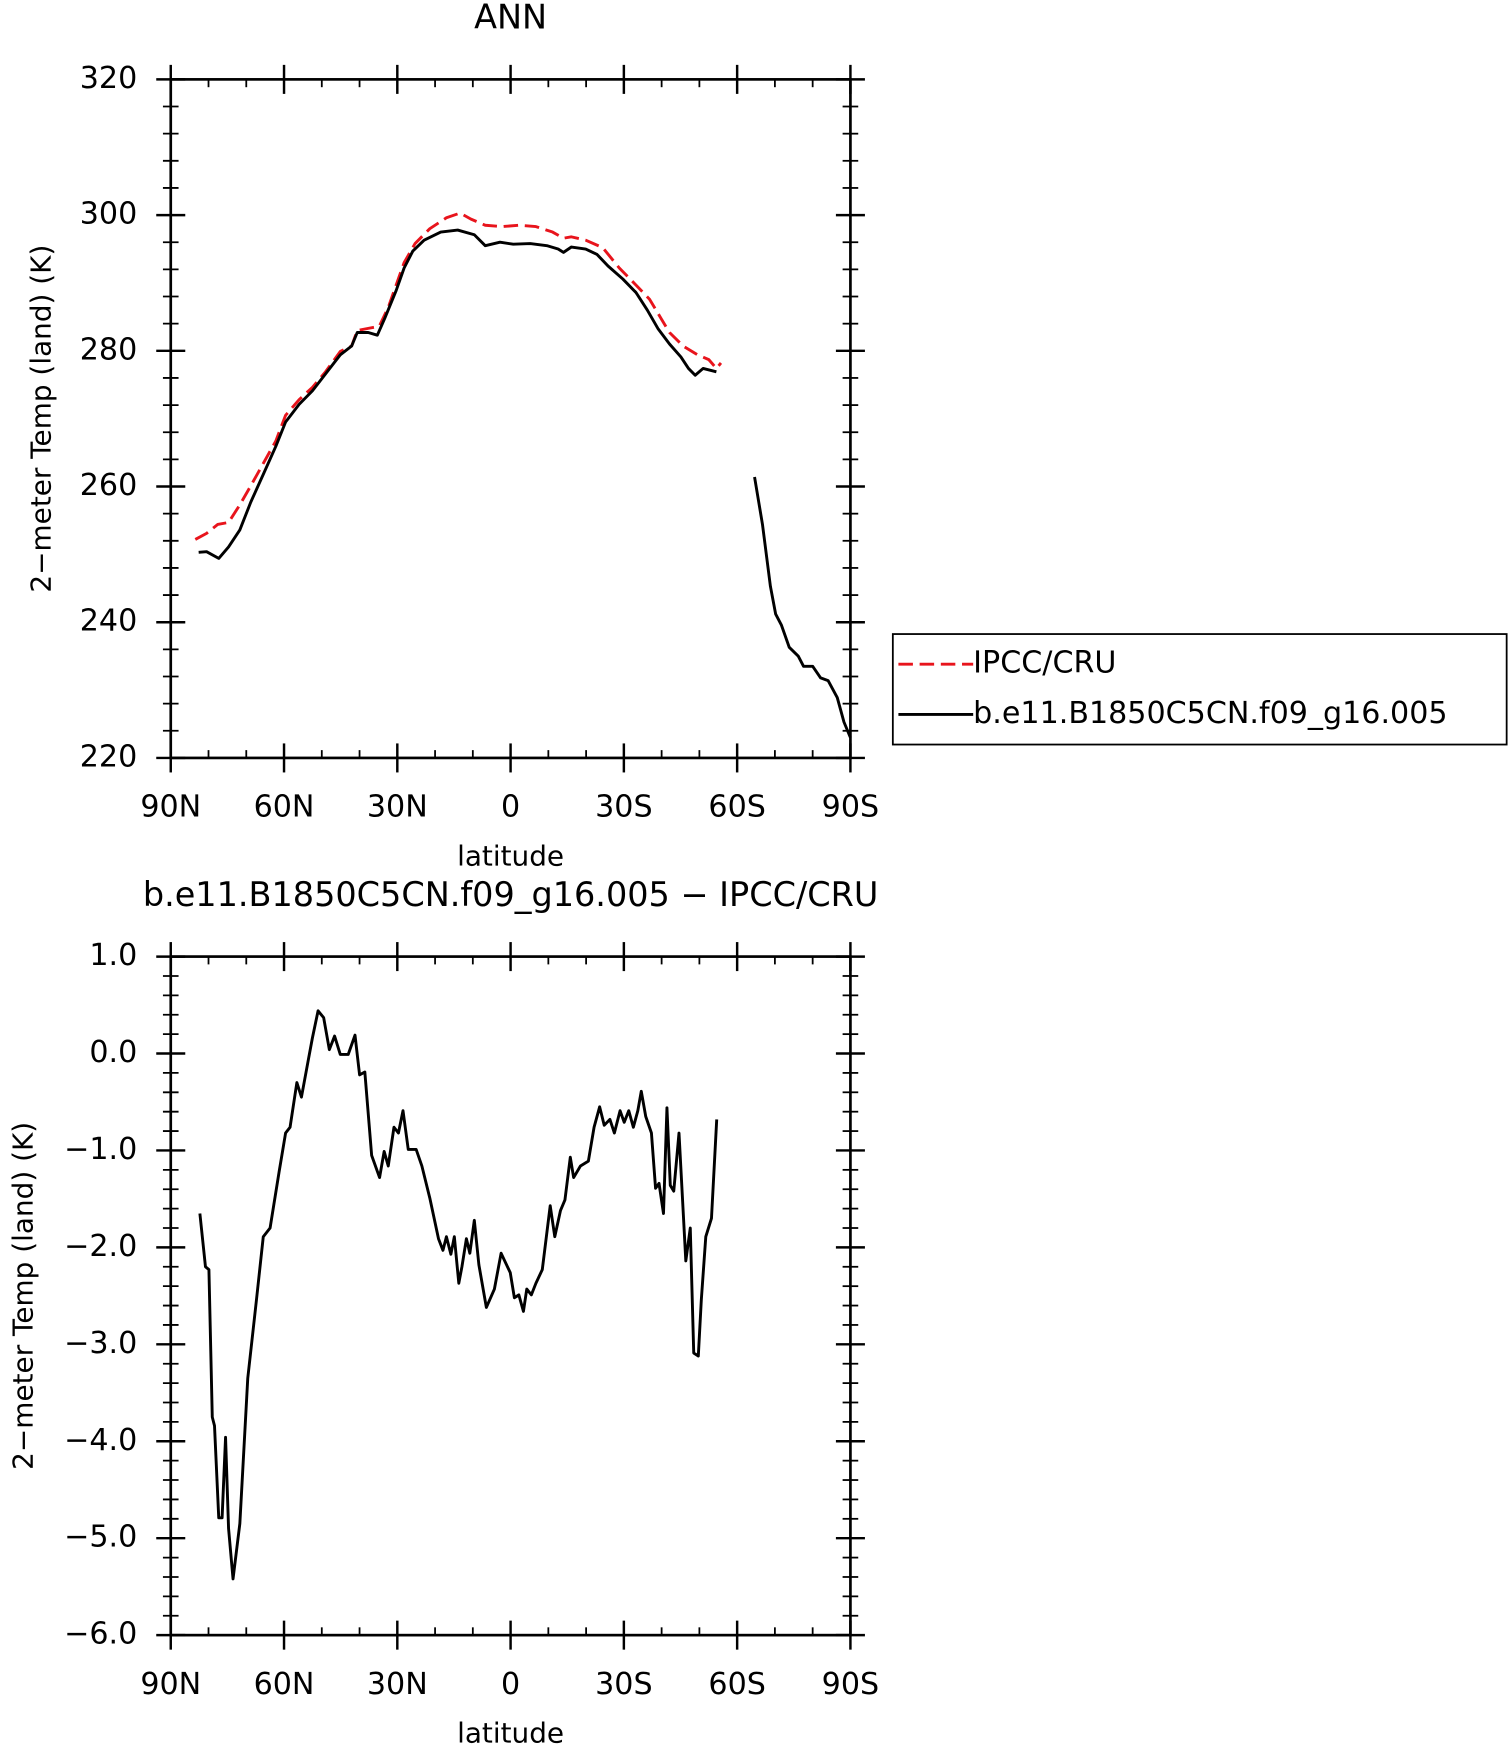 This screenshot has height=1748, width=1510. What do you see at coordinates (109, 621) in the screenshot?
I see `y-tick-label: 240` at bounding box center [109, 621].